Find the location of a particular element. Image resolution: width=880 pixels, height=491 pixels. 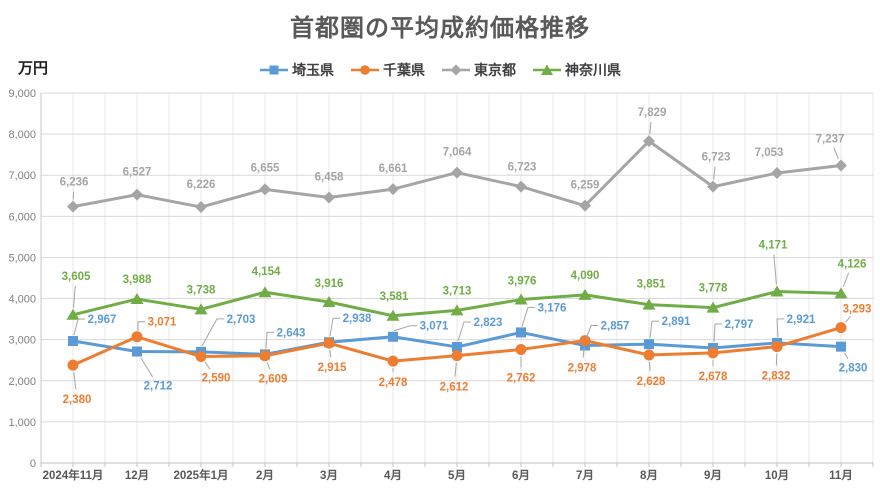

svg-text: 12月 is located at coordinates (137, 475).